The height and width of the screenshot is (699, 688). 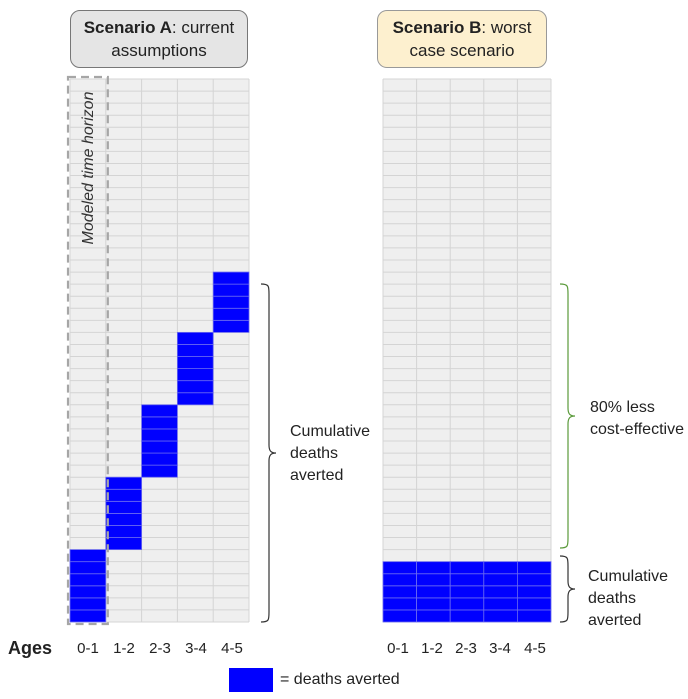 I want to click on scenario-a-bracket-label: Cumulative deaths averted, so click(x=330, y=454).